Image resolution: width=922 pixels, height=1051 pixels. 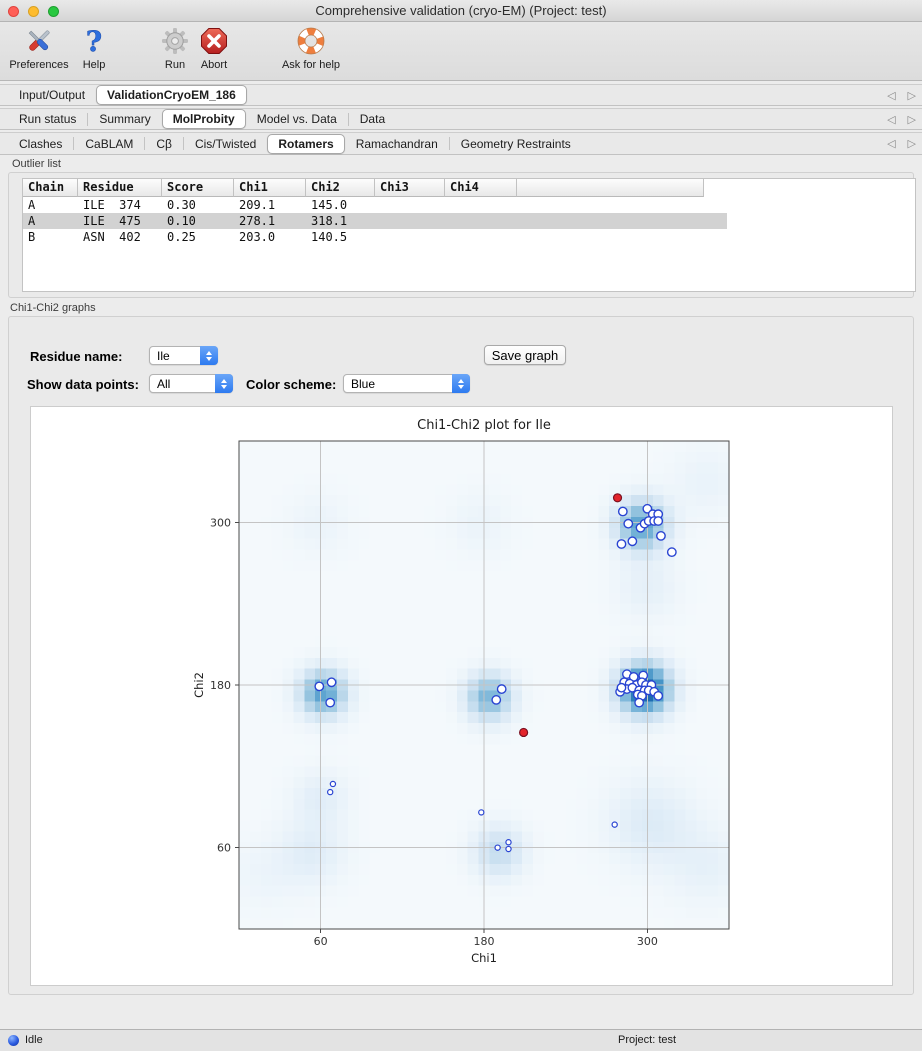 What do you see at coordinates (329, 205) in the screenshot?
I see `cell-chi2: 145.0` at bounding box center [329, 205].